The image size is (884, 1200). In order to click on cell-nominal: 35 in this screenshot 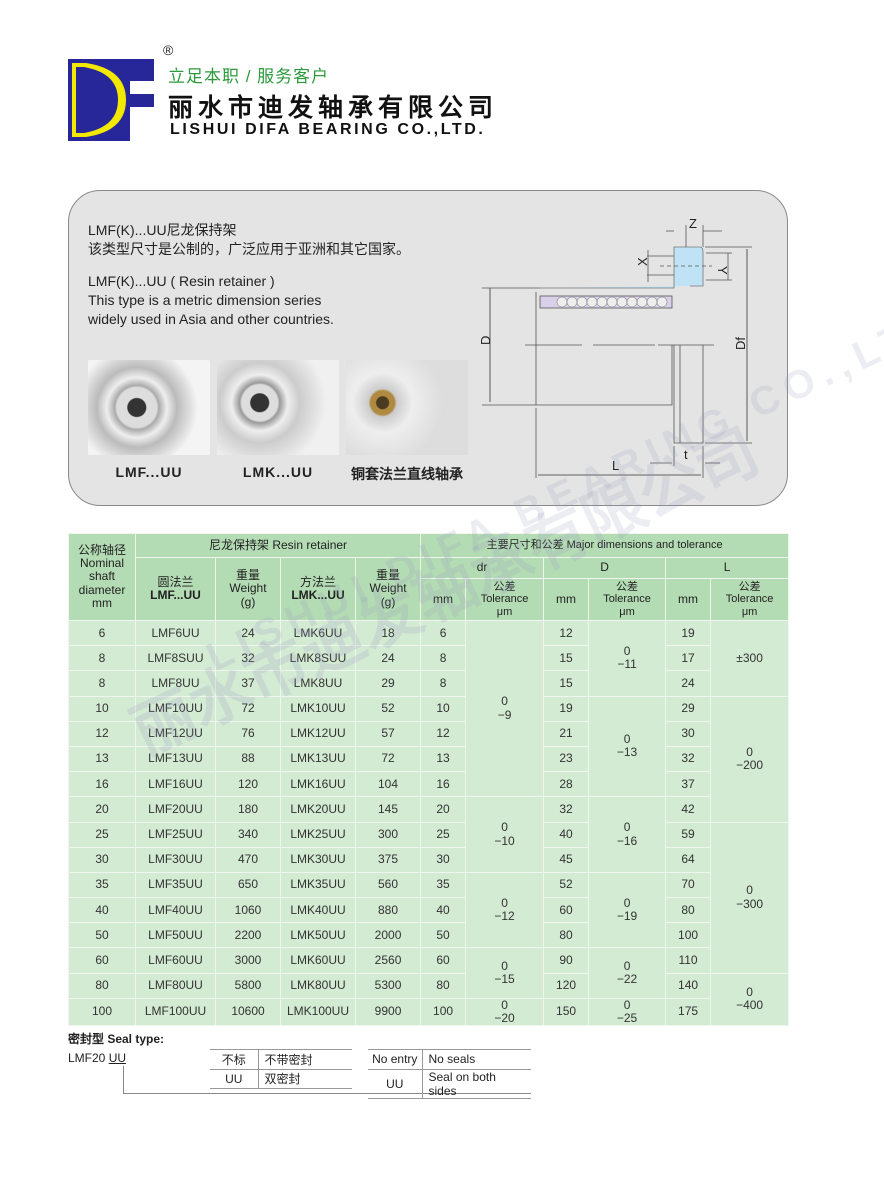, I will do `click(102, 885)`.